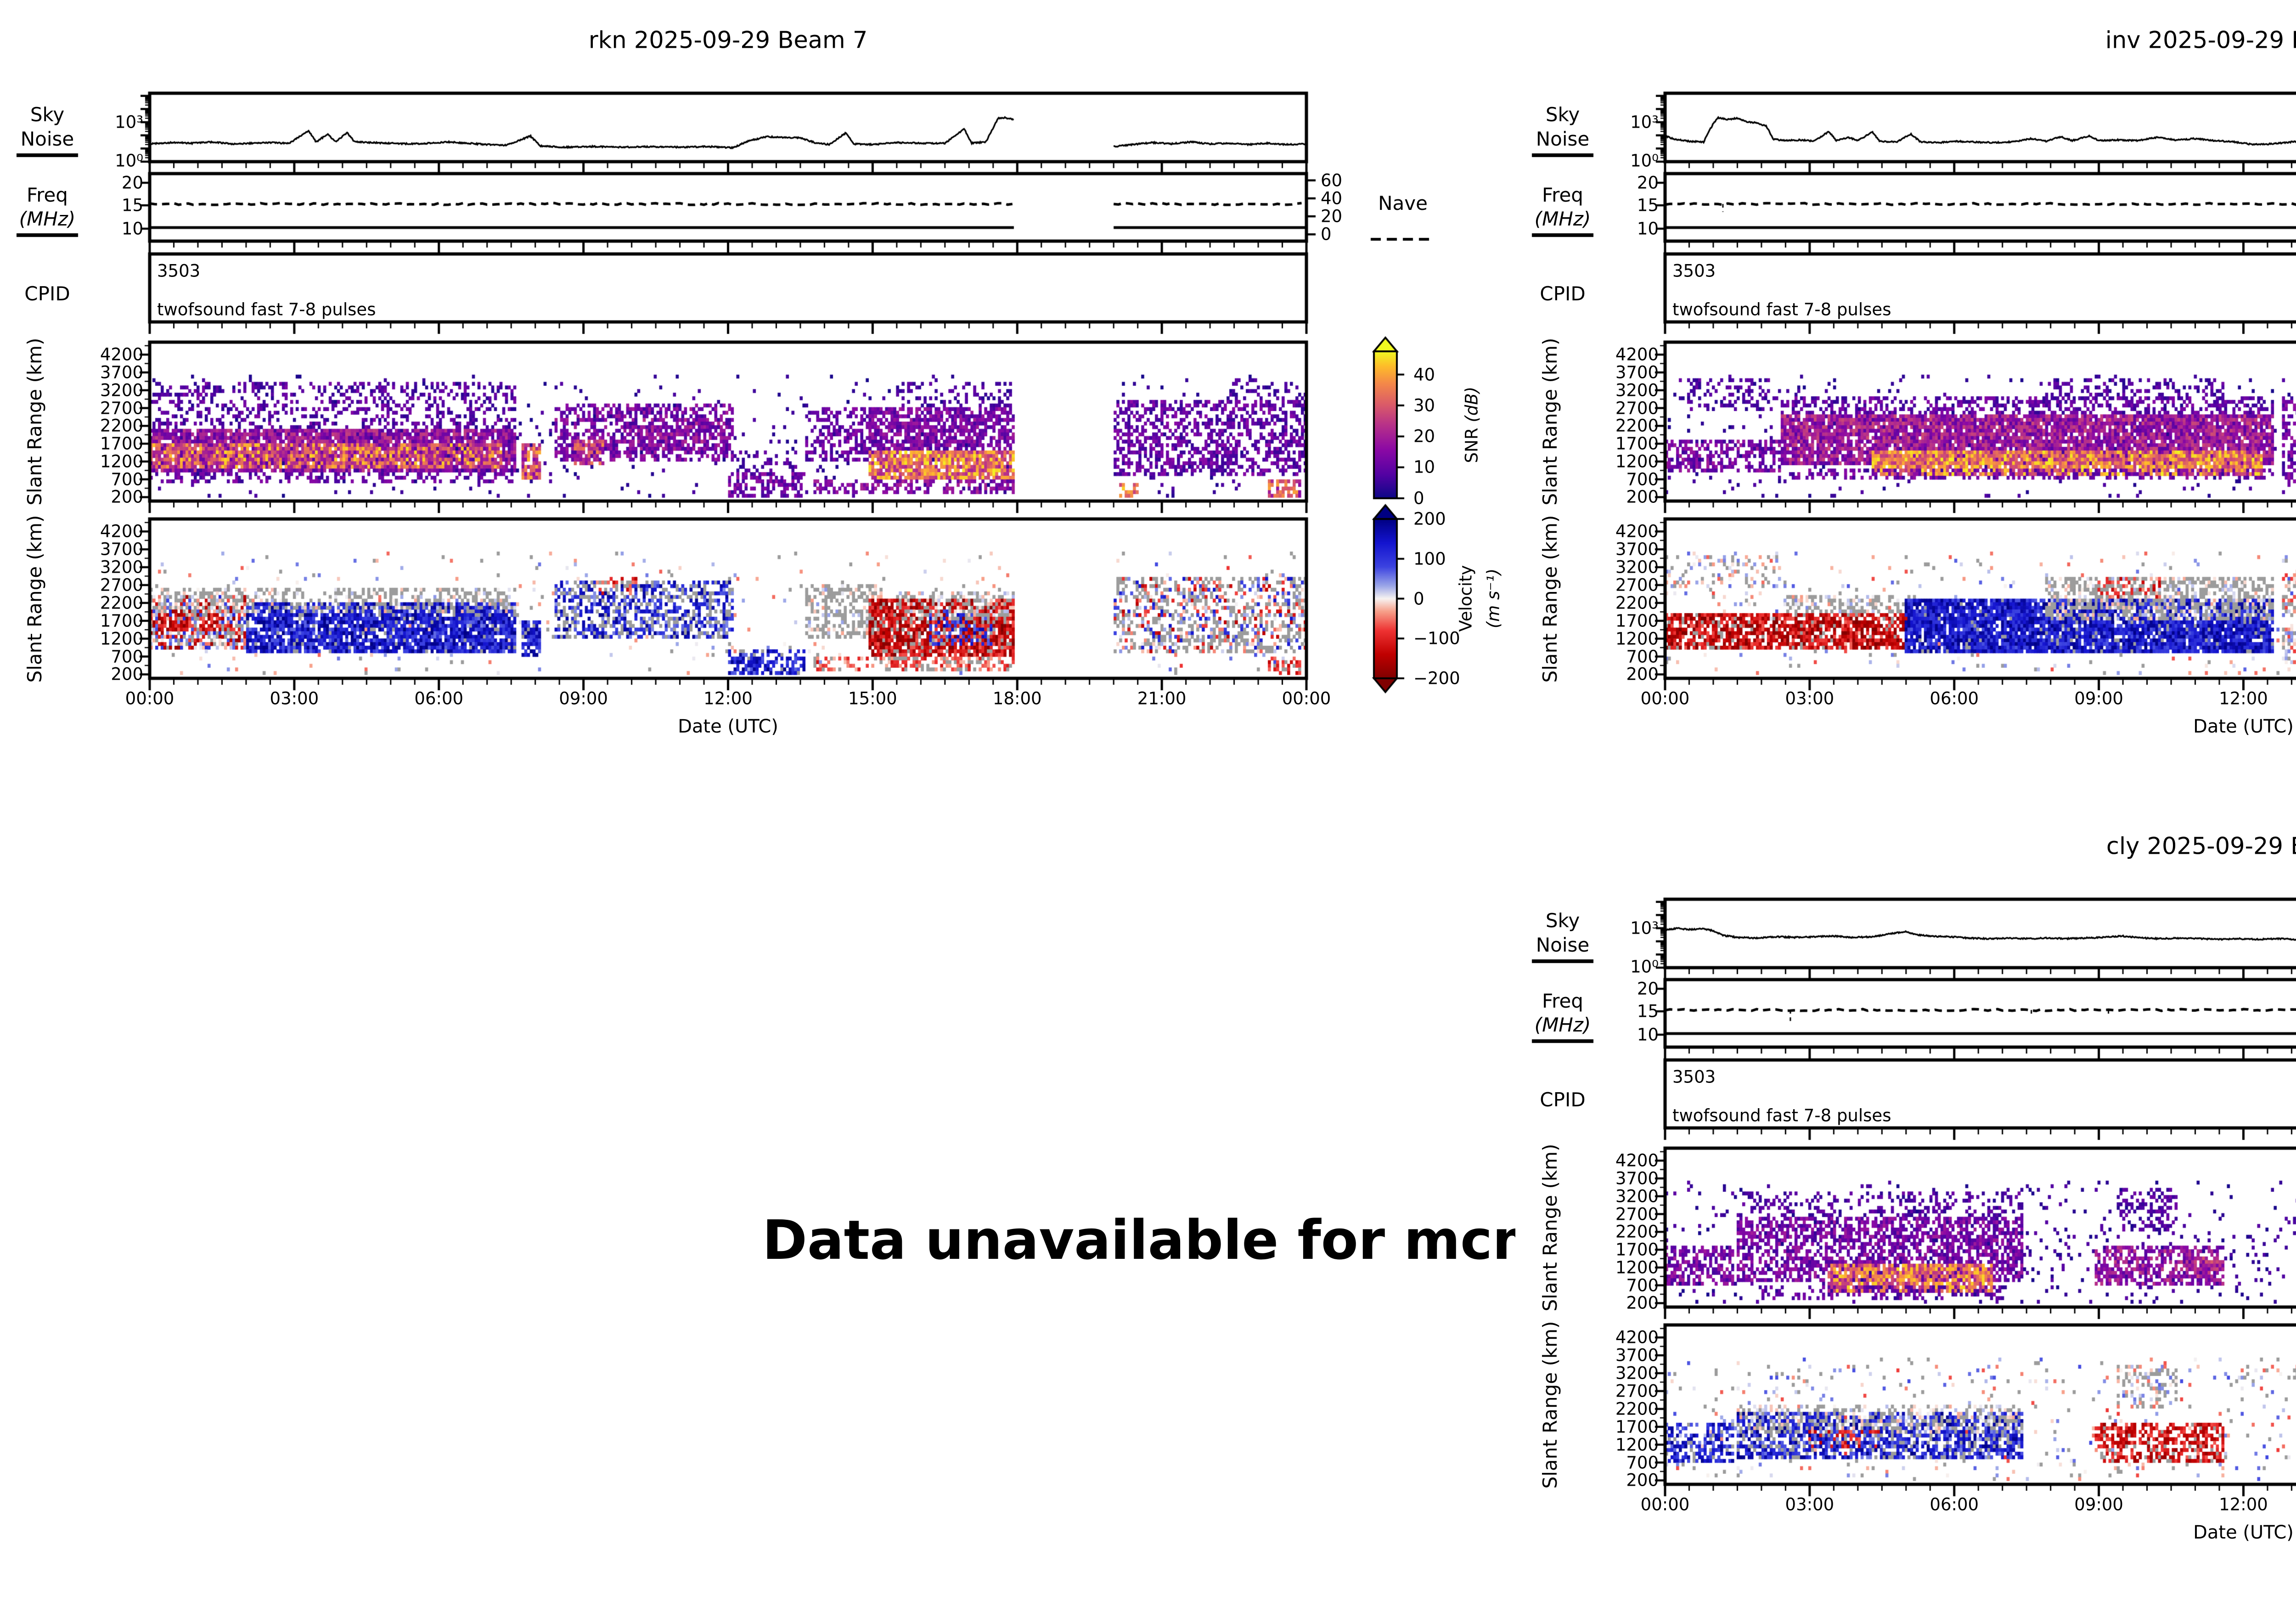 This screenshot has height=1612, width=2296. Describe the element at coordinates (1694, 1077) in the screenshot. I see `cly-cpid-code: 3503` at that location.